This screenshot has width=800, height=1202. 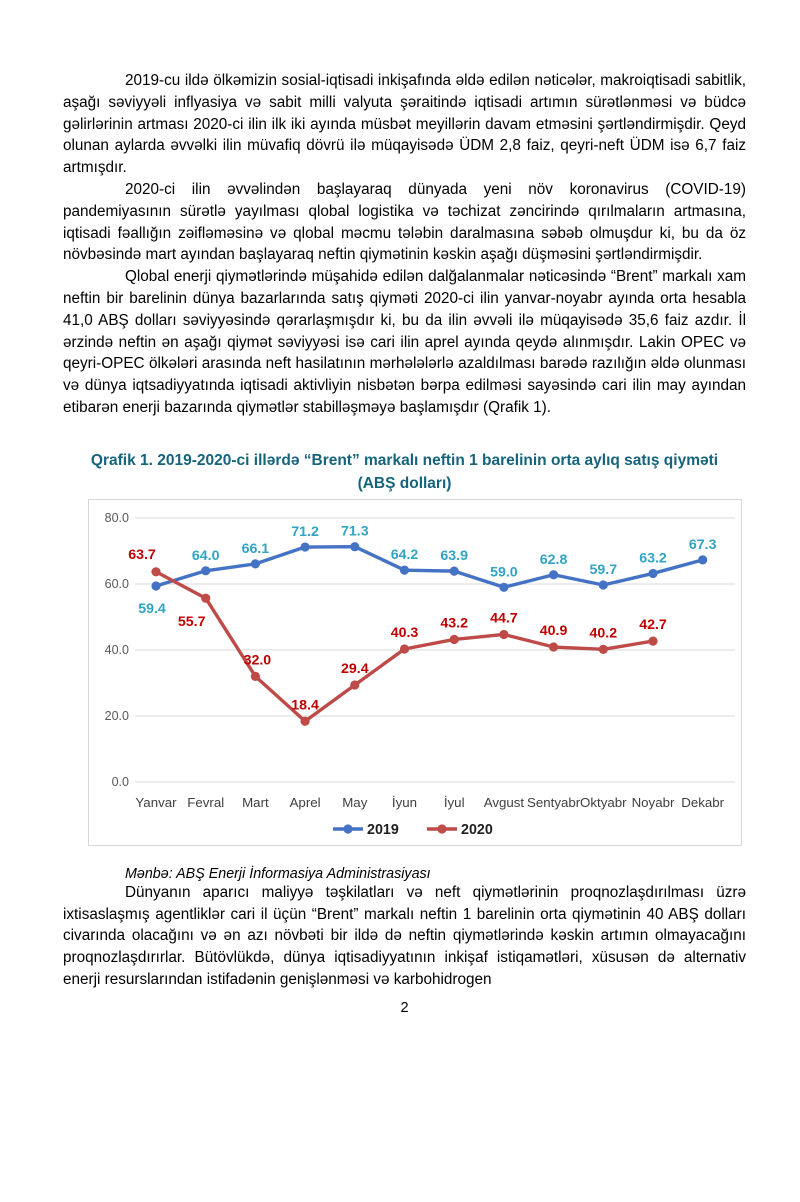 I want to click on svg-text: 40.2, so click(x=603, y=633).